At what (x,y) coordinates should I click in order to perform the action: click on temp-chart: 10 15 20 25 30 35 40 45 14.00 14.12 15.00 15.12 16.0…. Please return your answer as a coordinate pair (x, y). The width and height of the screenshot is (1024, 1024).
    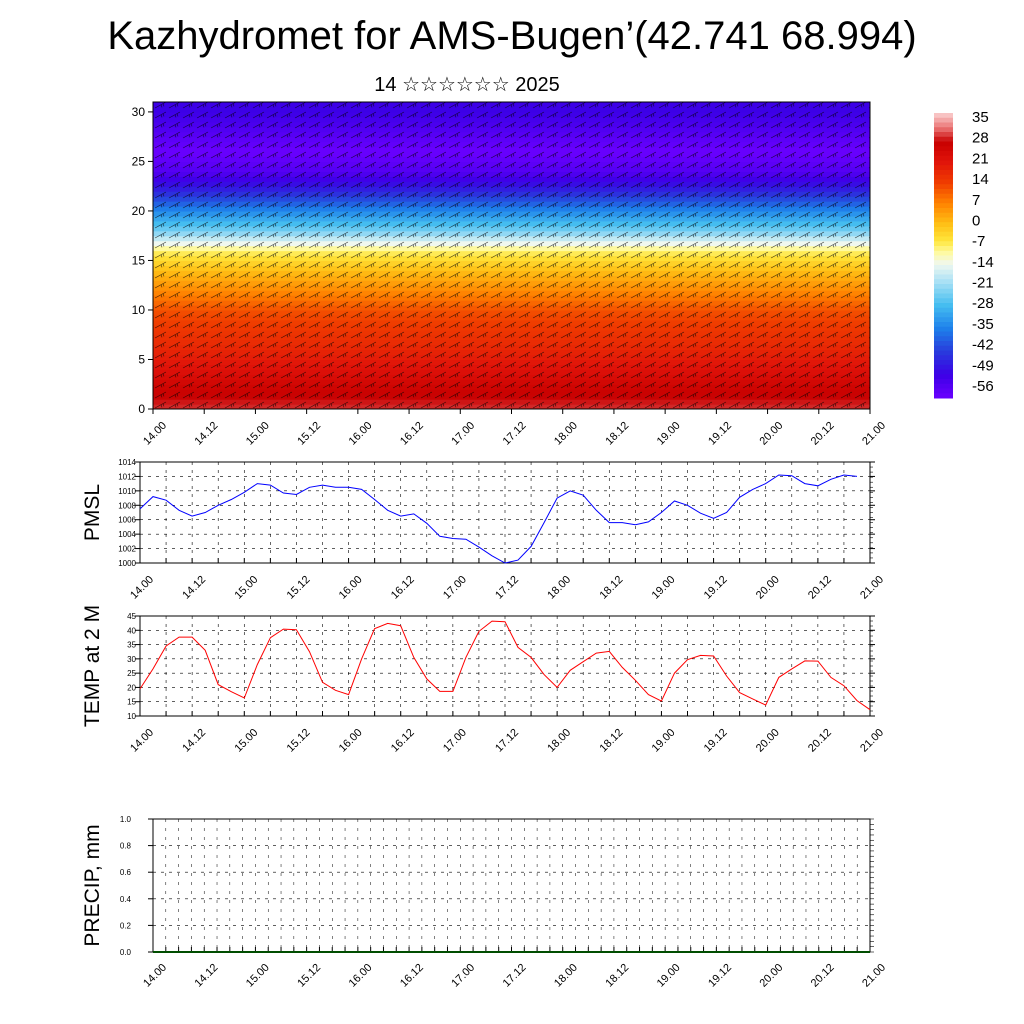
    Looking at the image, I should click on (483, 680).